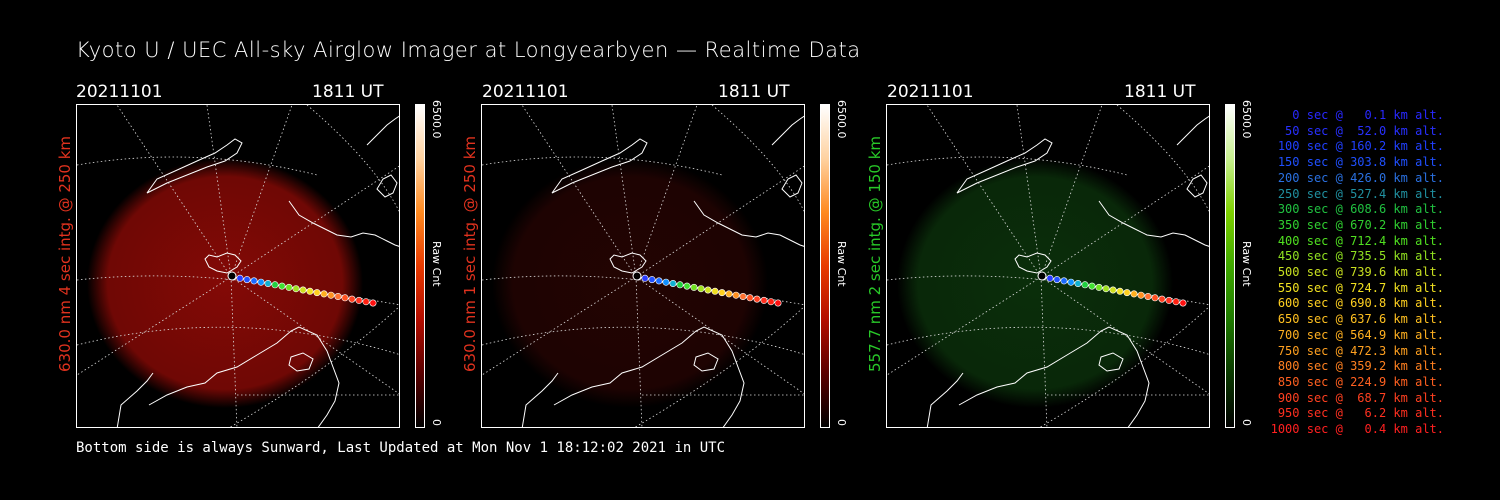 The image size is (1500, 500). Describe the element at coordinates (65, 253) in the screenshot. I see `panel-1-ylabel: 630.0 nm 4 sec intg. @ 250 km` at that location.